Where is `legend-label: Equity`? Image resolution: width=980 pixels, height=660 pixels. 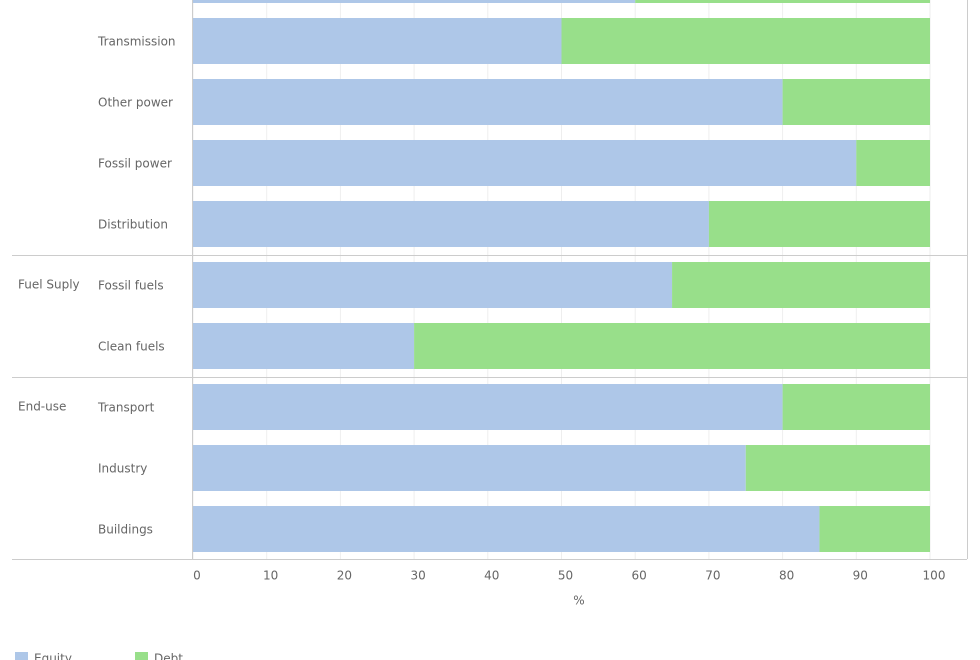 legend-label: Equity is located at coordinates (53, 656).